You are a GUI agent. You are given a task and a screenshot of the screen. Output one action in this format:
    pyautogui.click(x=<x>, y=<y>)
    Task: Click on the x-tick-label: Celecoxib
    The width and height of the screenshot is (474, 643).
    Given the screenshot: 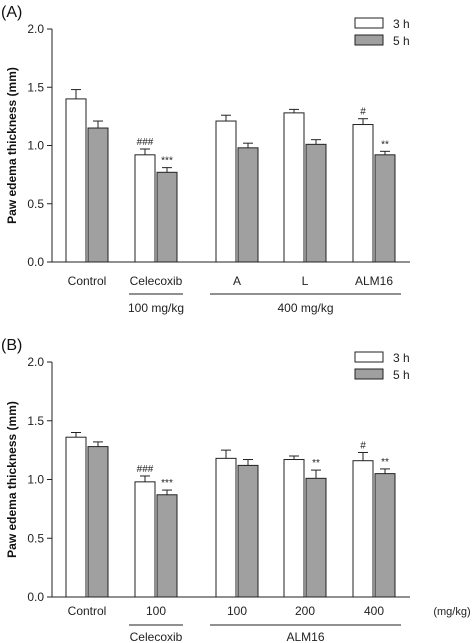 What is the action you would take?
    pyautogui.click(x=156, y=281)
    